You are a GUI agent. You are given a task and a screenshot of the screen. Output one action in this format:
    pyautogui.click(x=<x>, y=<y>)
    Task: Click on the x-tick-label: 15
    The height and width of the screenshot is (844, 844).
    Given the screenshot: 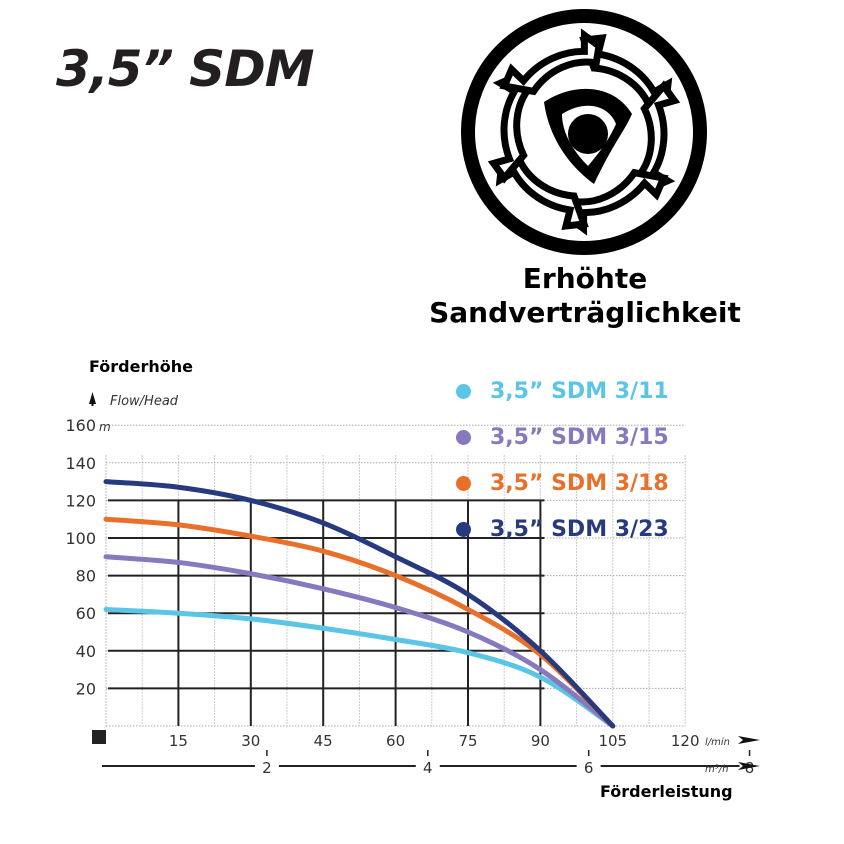 What is the action you would take?
    pyautogui.click(x=178, y=741)
    